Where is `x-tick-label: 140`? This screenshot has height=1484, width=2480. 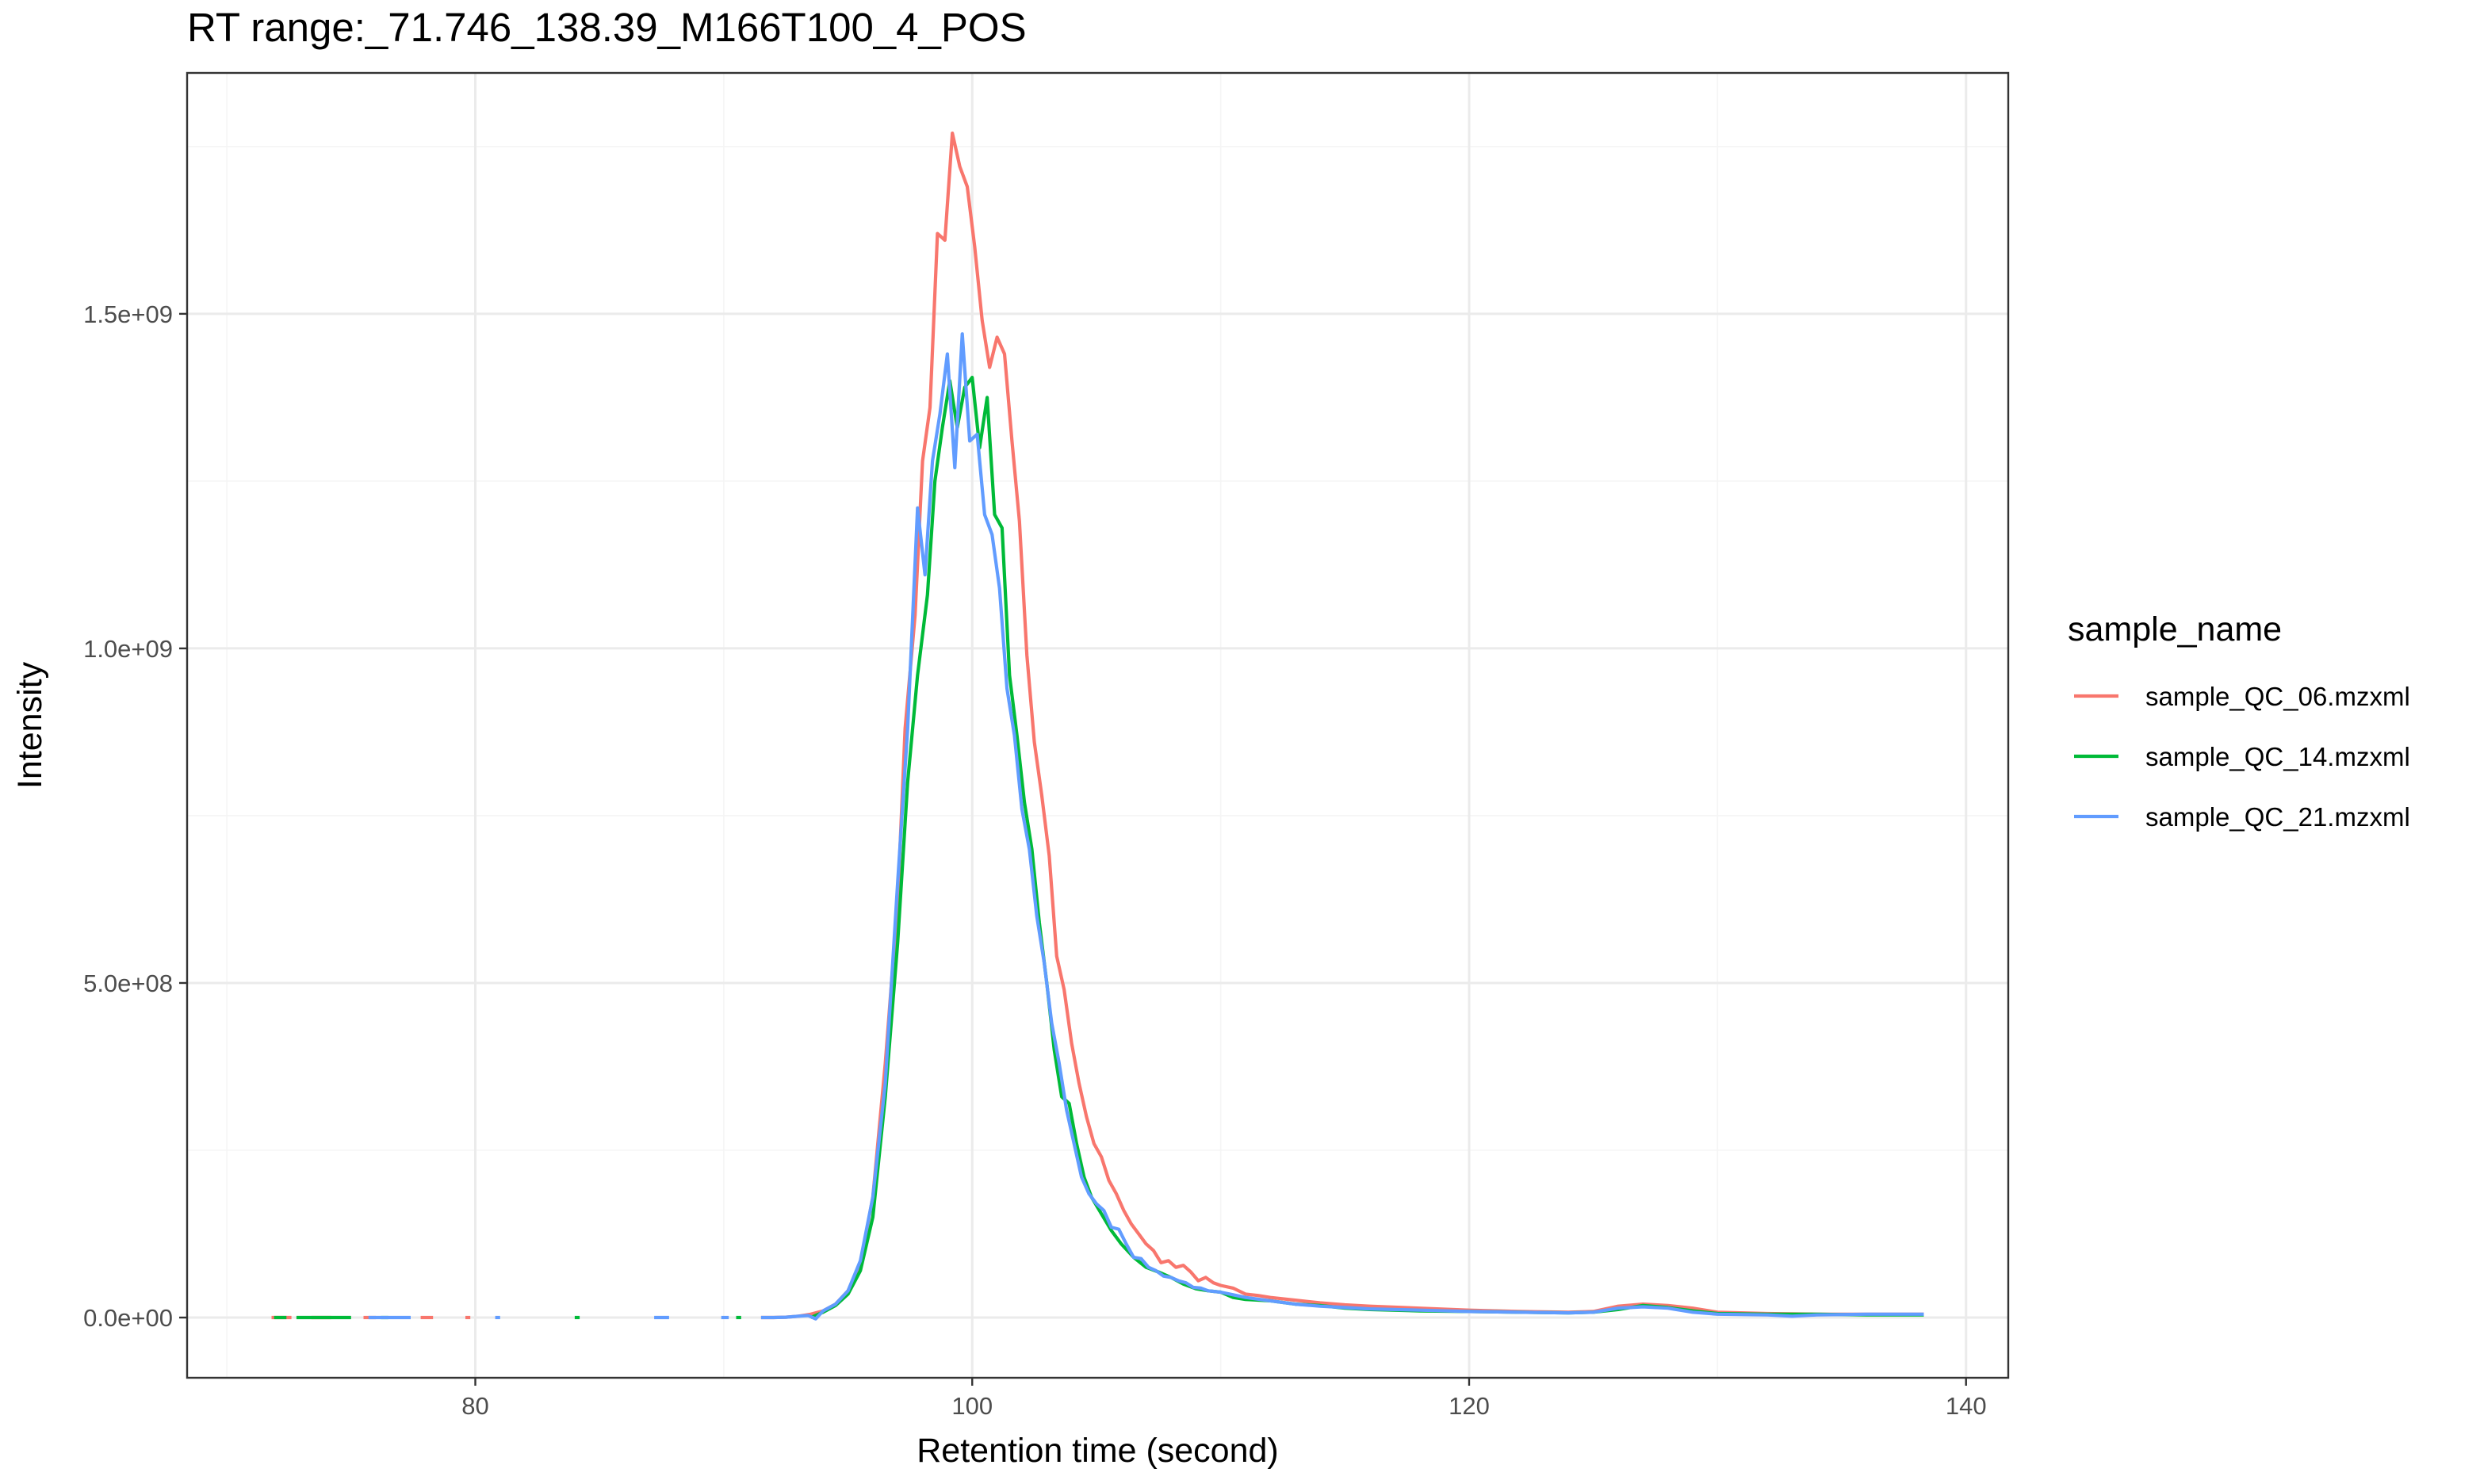
x-tick-label: 140 is located at coordinates (1966, 1406).